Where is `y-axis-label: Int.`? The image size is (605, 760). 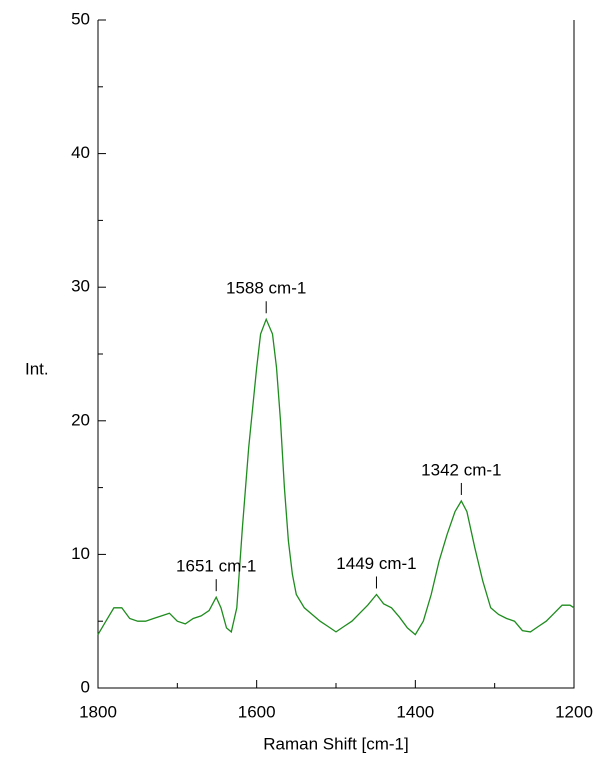
y-axis-label: Int. is located at coordinates (37, 368).